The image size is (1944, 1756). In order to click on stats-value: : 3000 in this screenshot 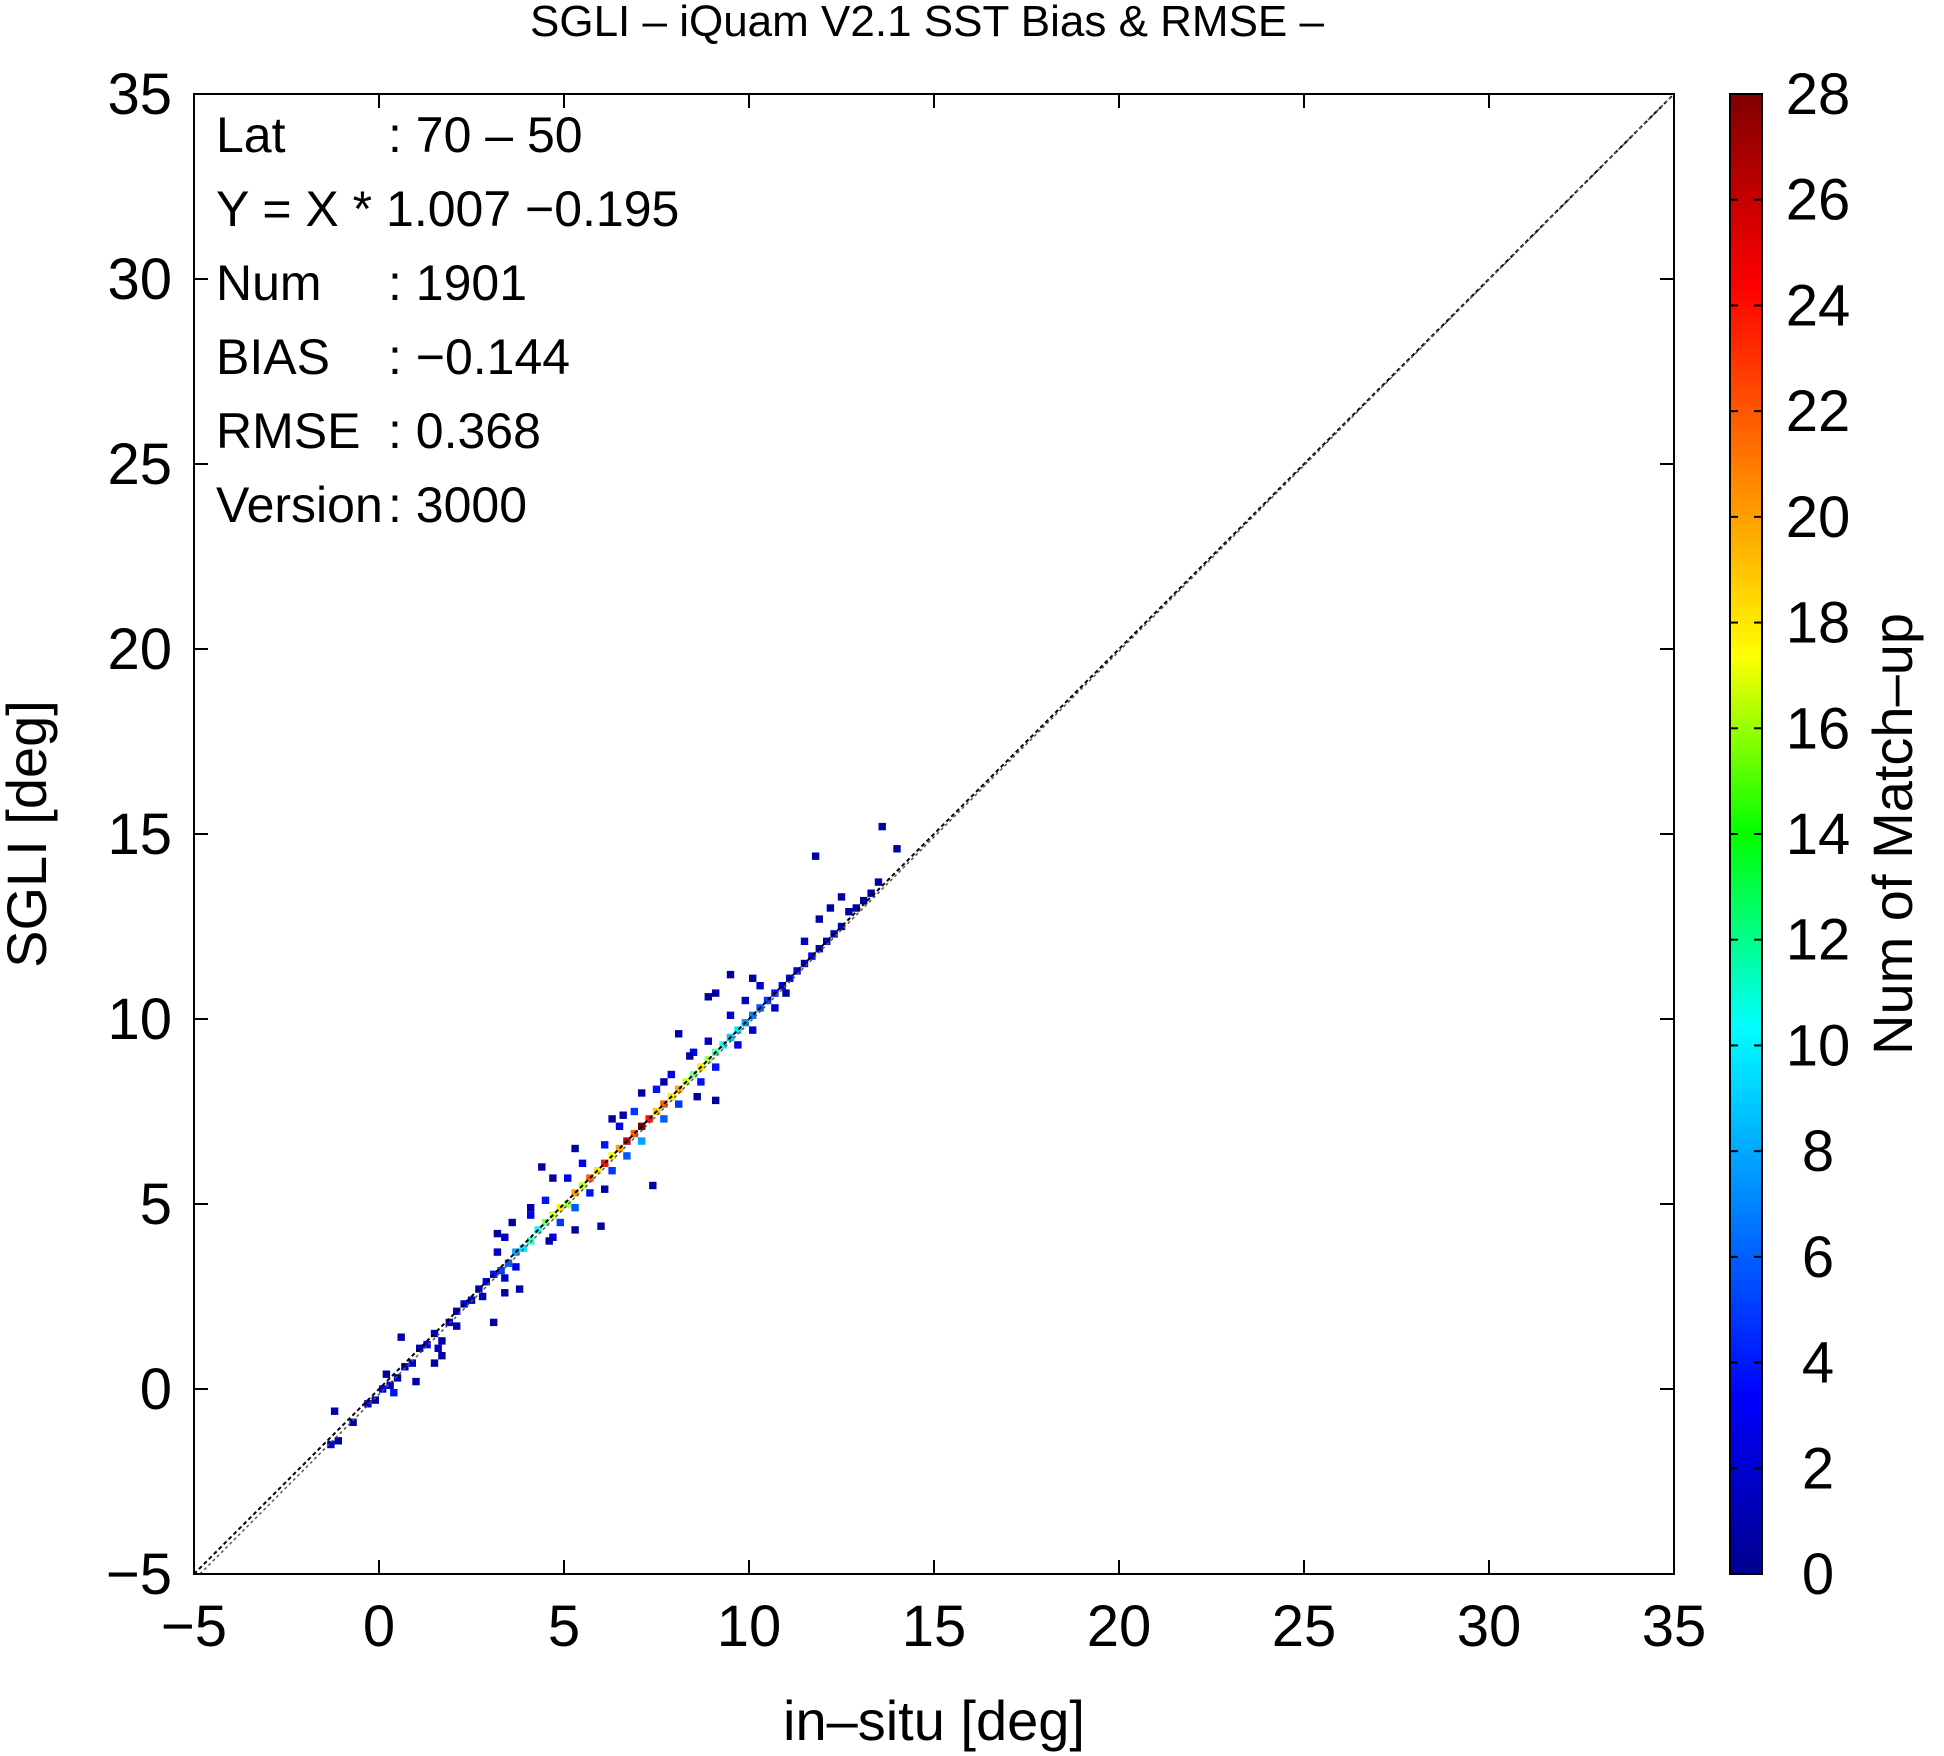, I will do `click(457, 505)`.